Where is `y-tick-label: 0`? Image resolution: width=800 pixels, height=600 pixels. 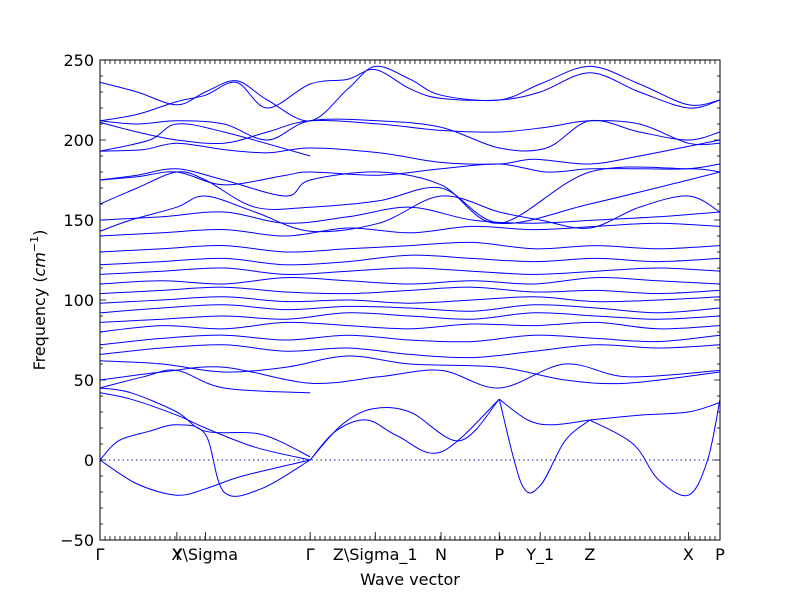 y-tick-label: 0 is located at coordinates (89, 460).